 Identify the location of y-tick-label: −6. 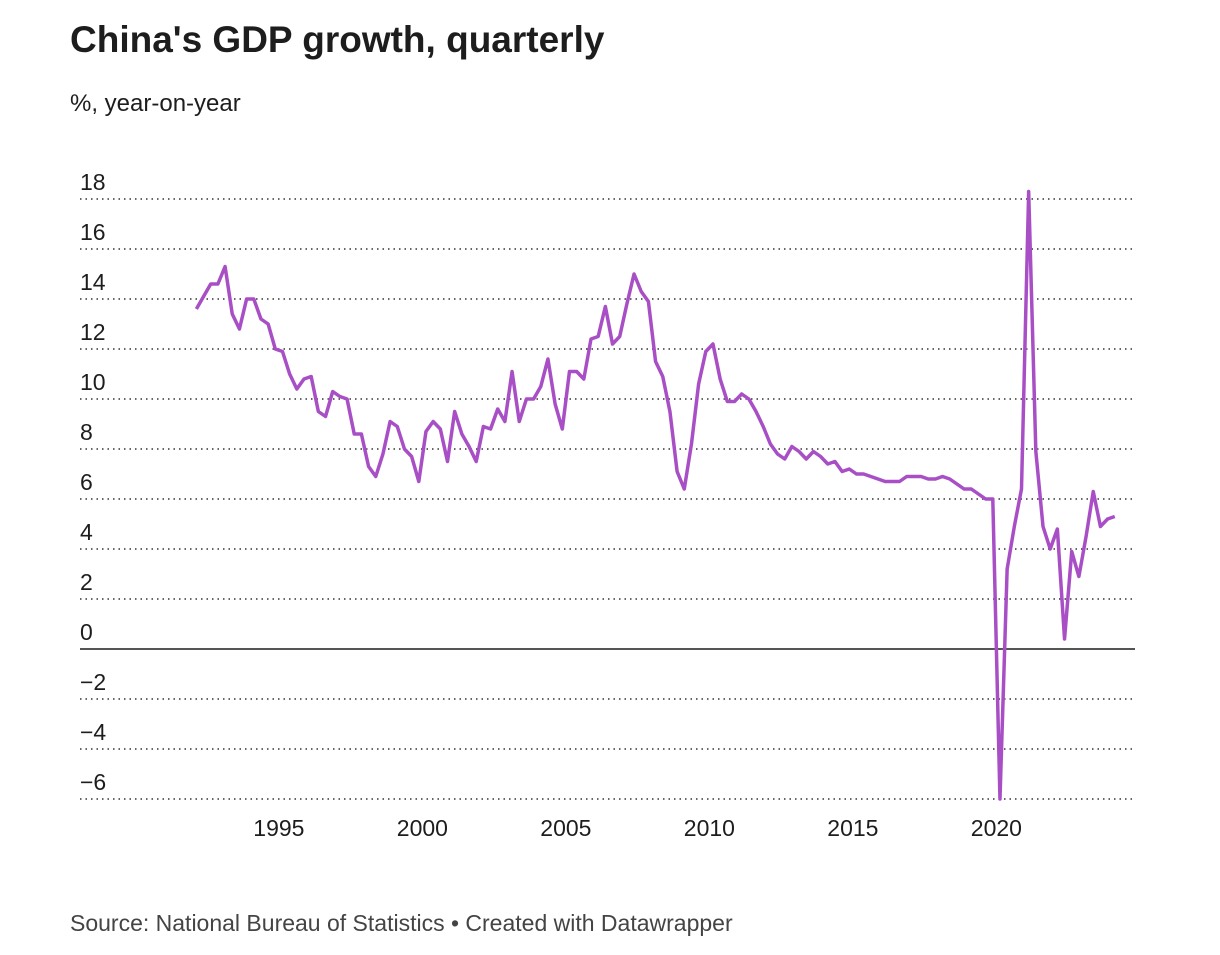
(93, 782).